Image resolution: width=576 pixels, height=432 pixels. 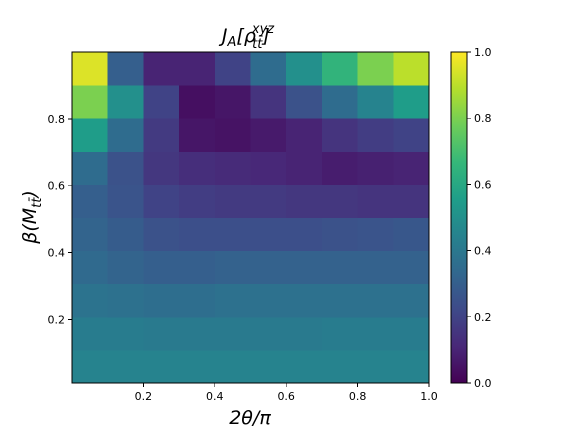 I want to click on title-part: J, so click(x=223, y=36).